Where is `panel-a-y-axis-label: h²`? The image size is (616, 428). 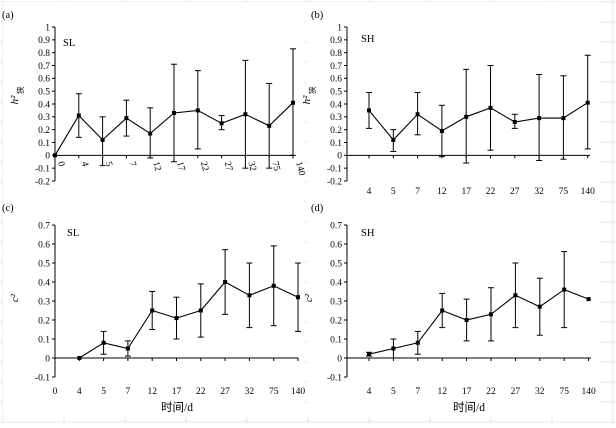
panel-a-y-axis-label: h² is located at coordinates (15, 100).